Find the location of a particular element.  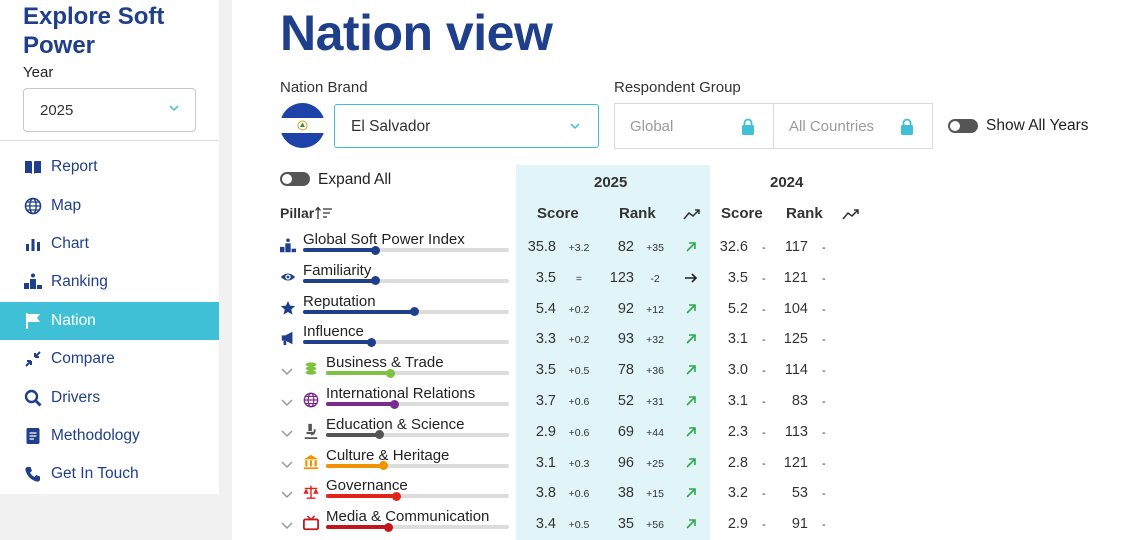

score-2024: 3.0 is located at coordinates (737, 370).